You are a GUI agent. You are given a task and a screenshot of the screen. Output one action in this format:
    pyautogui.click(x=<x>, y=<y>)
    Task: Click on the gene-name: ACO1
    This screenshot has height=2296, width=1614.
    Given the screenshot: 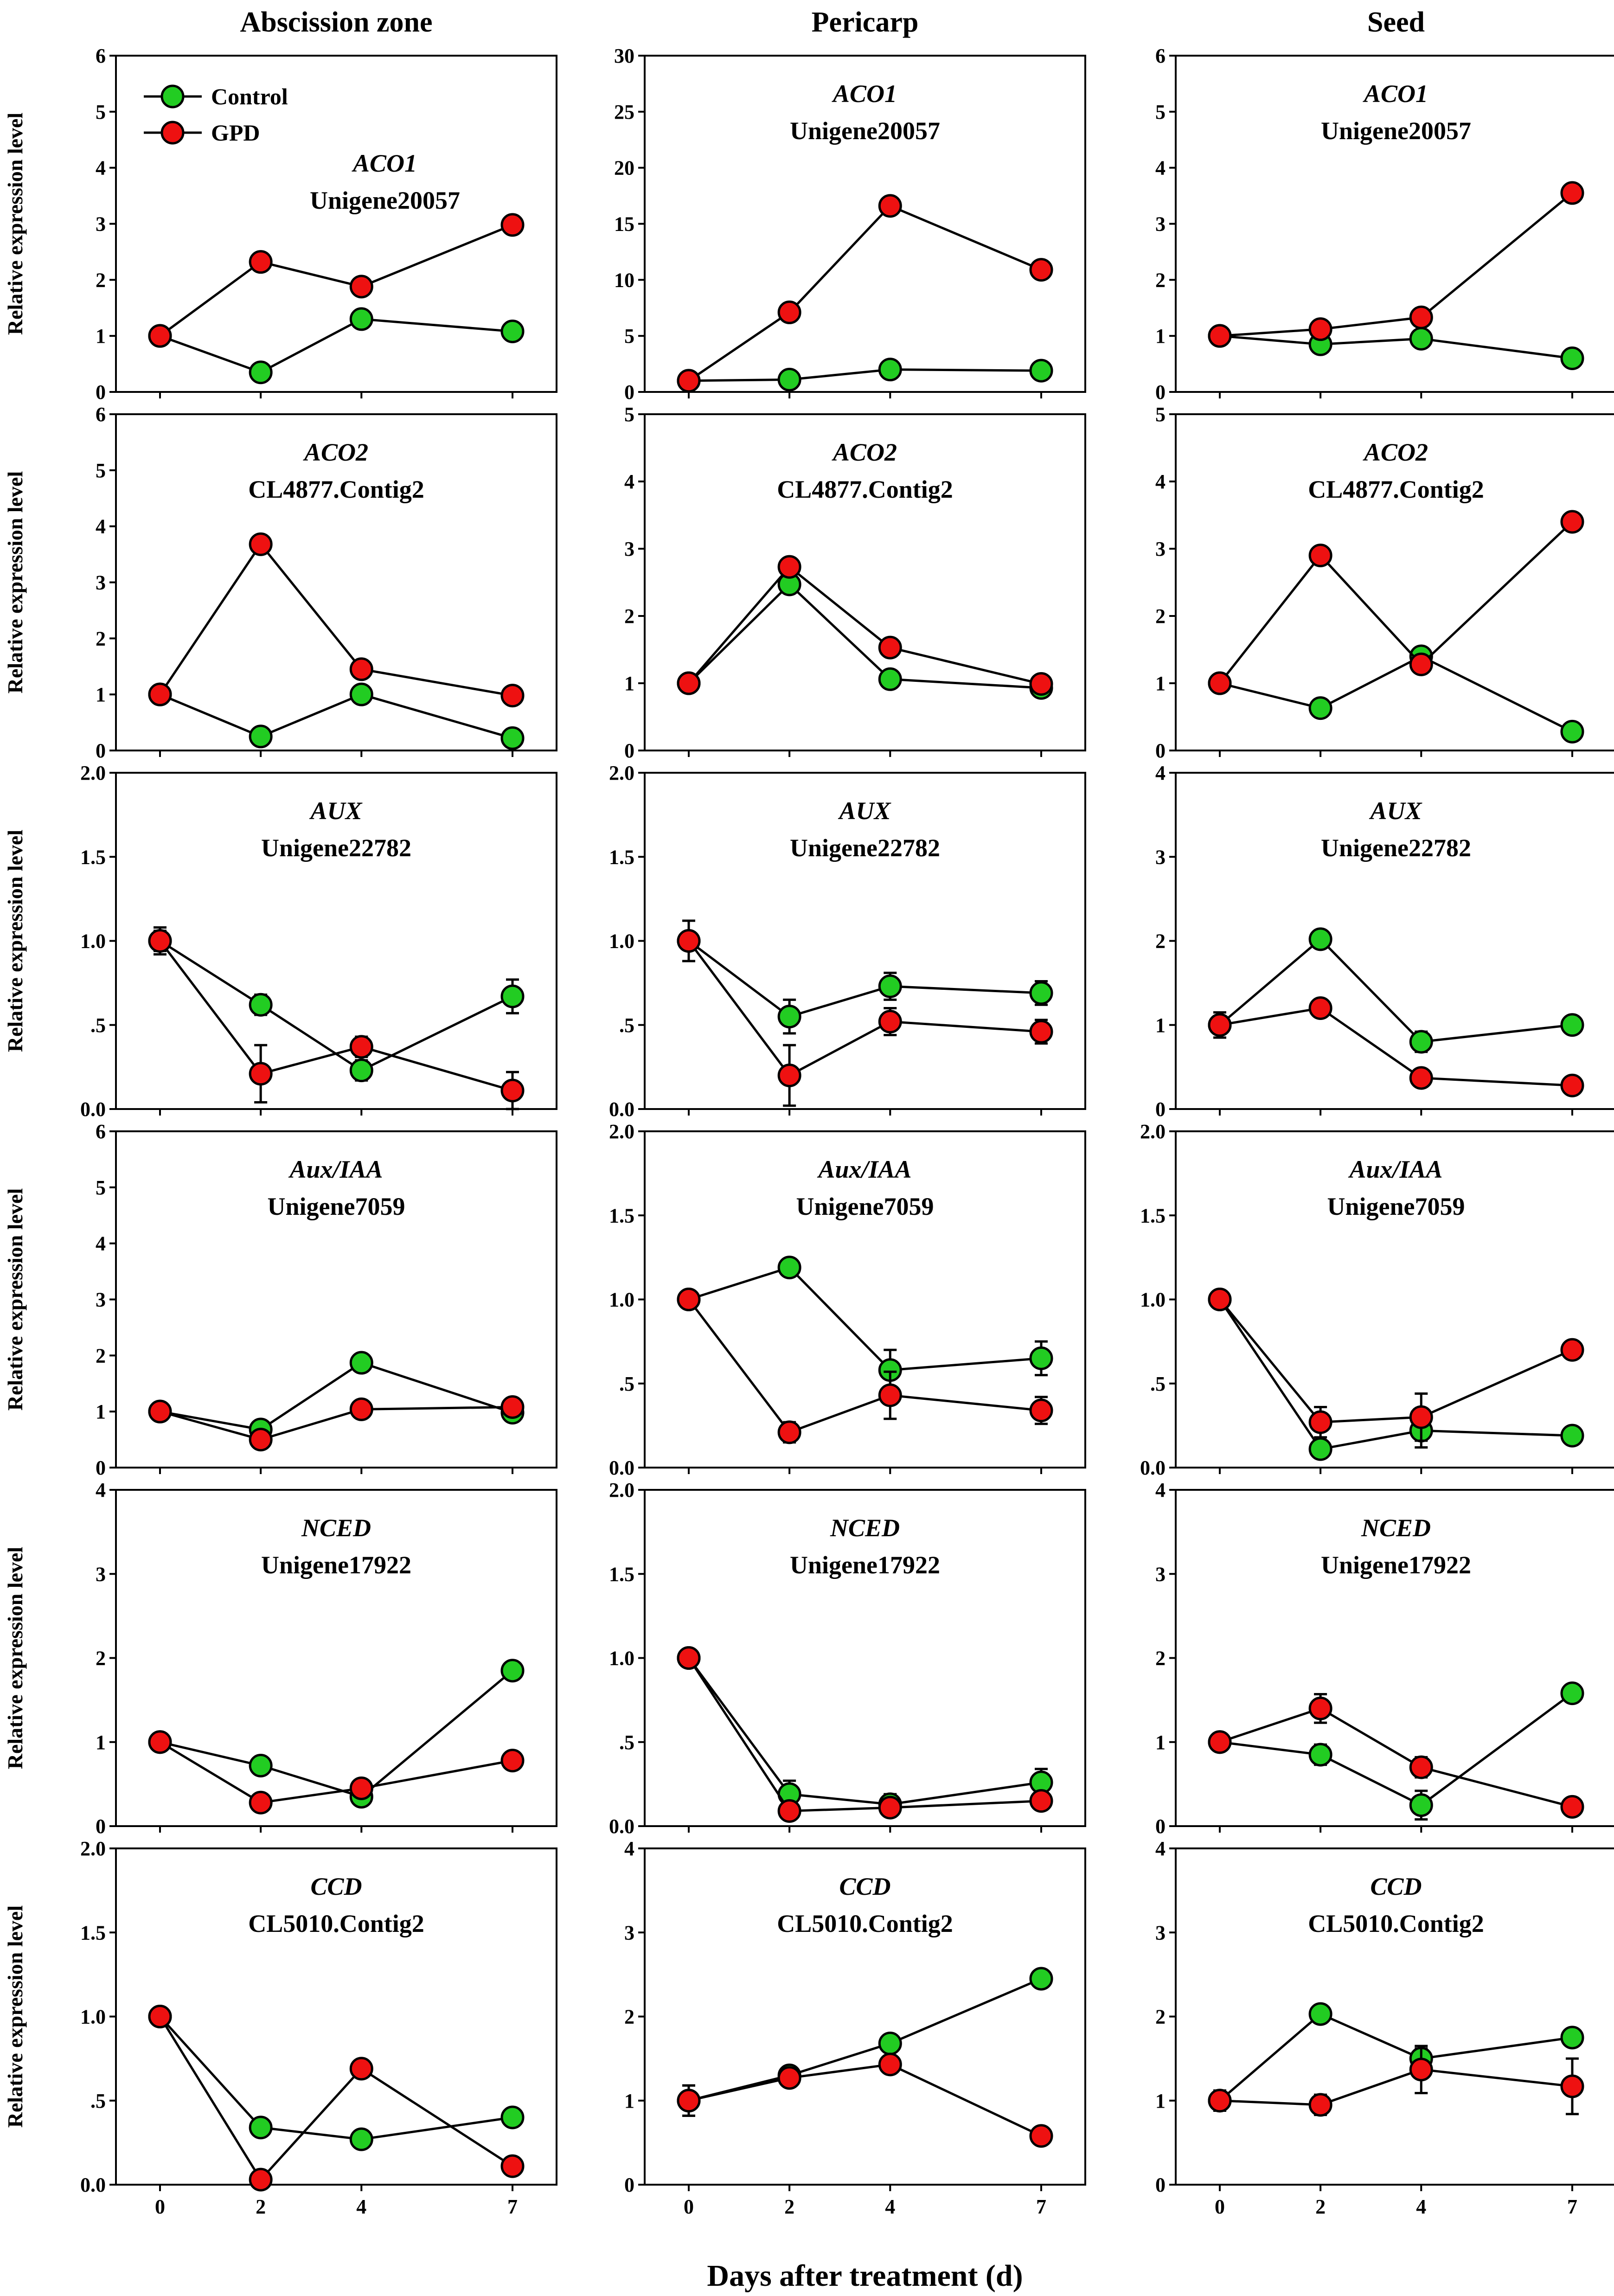 What is the action you would take?
    pyautogui.click(x=1395, y=94)
    